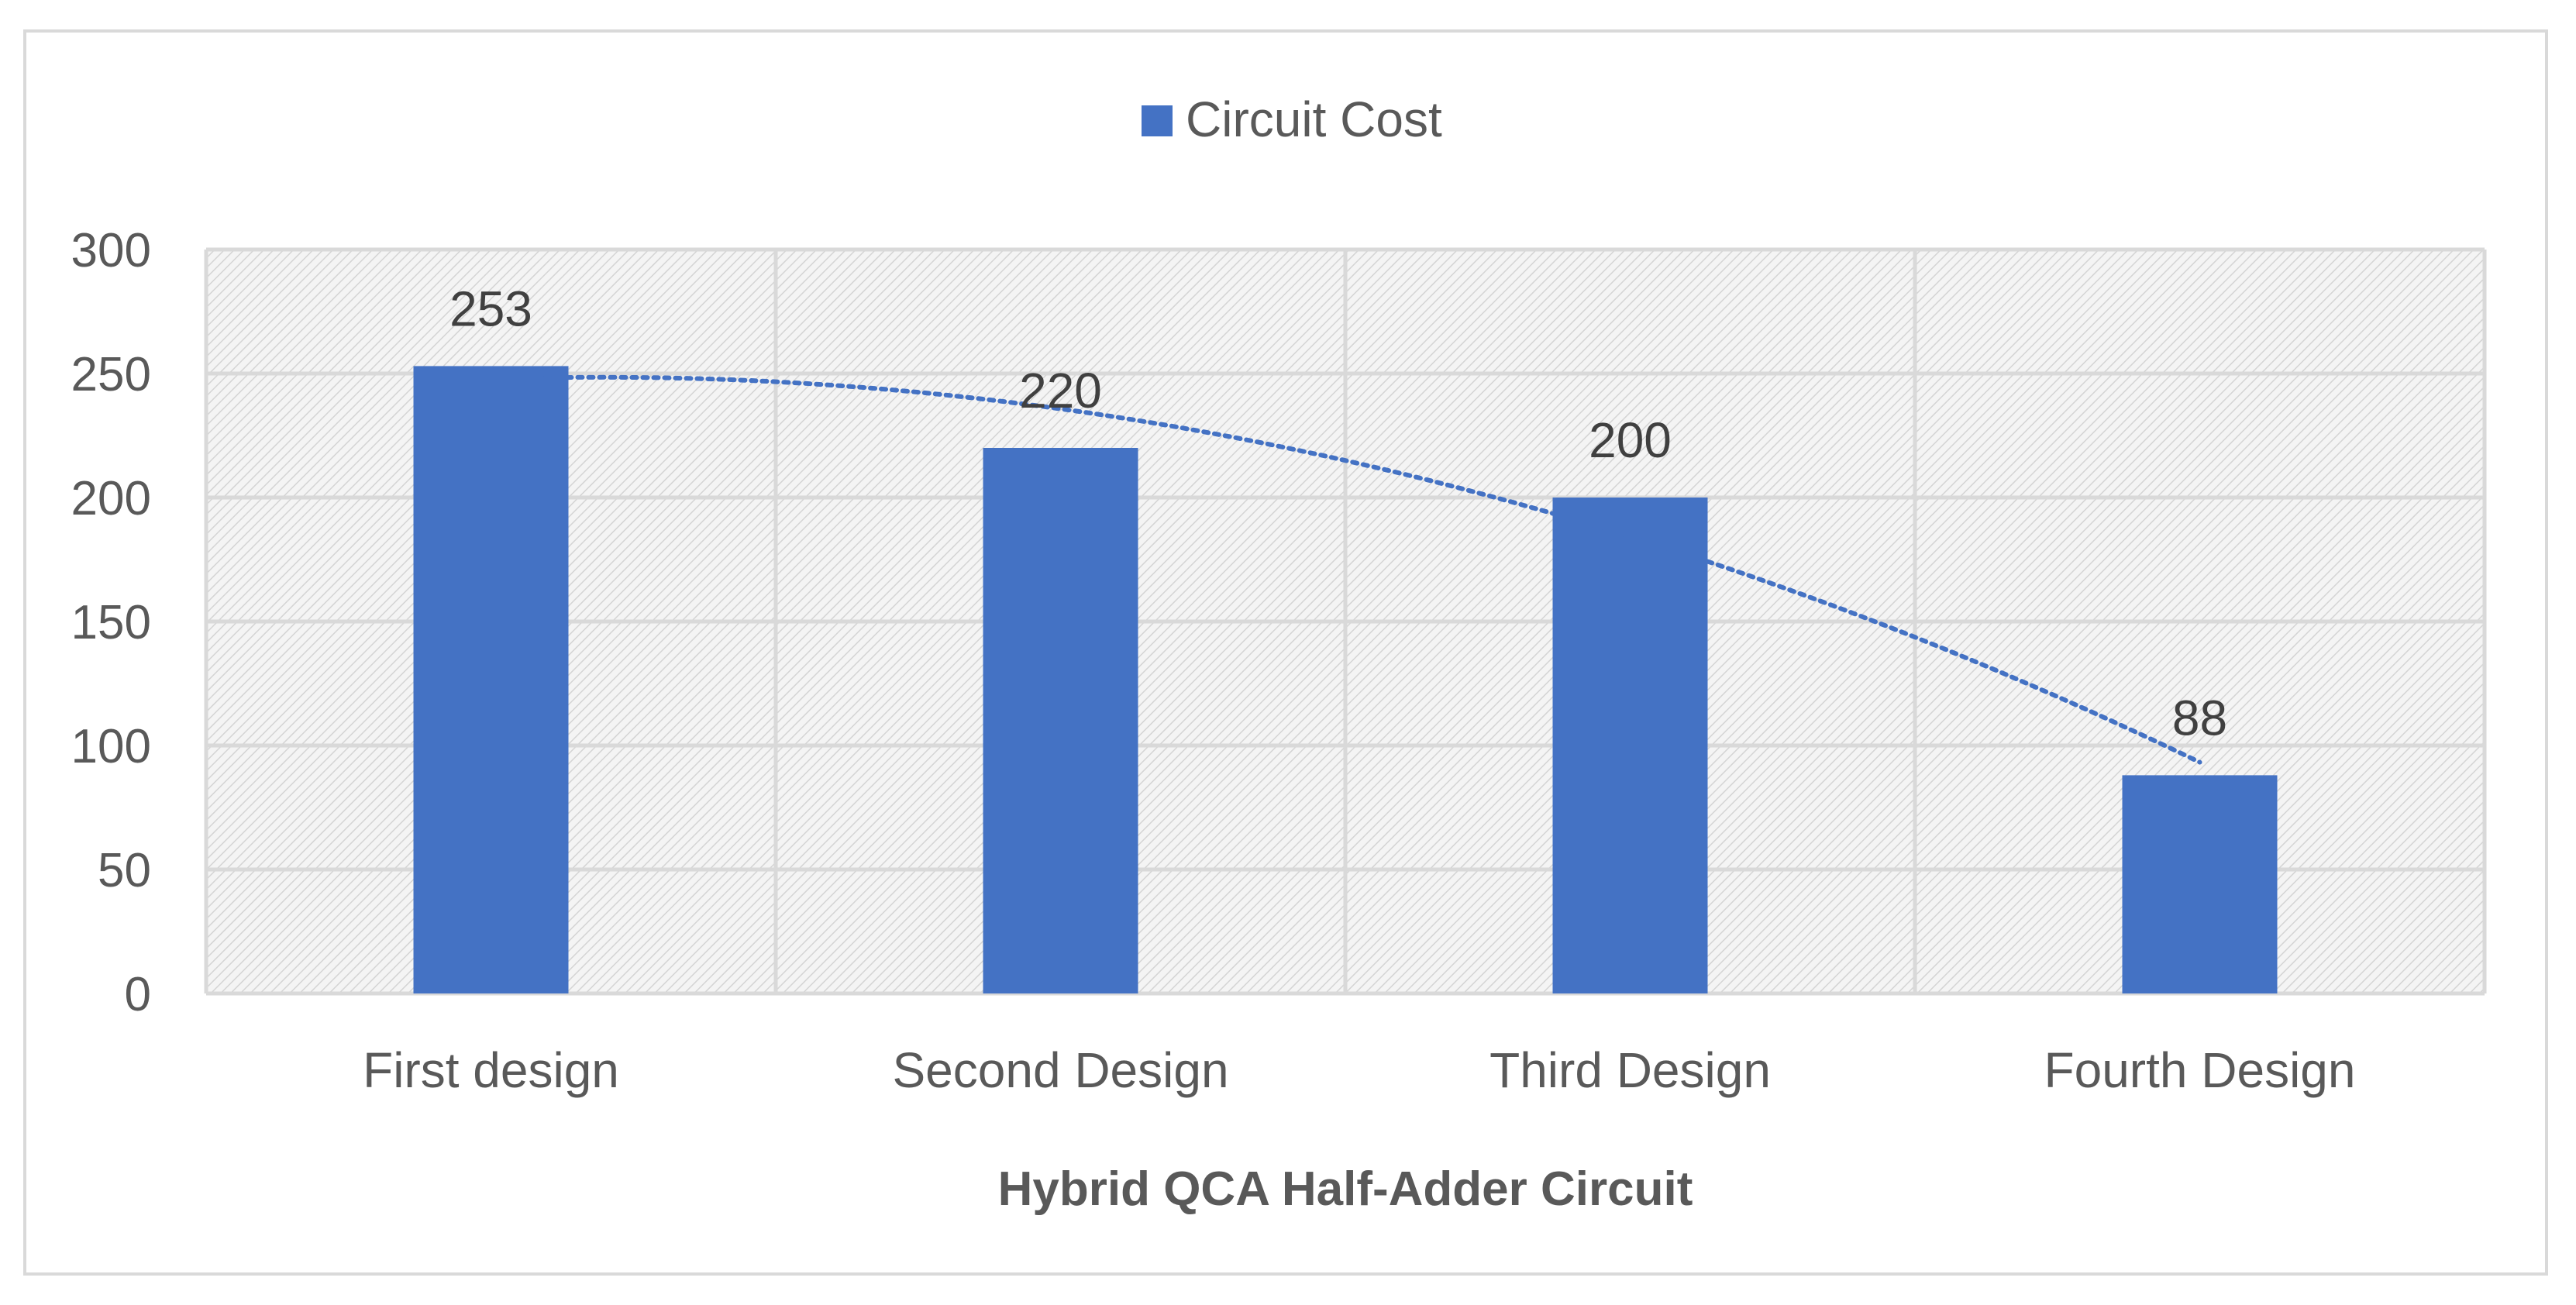 This screenshot has width=2576, height=1305. I want to click on legend-swatch, so click(1157, 120).